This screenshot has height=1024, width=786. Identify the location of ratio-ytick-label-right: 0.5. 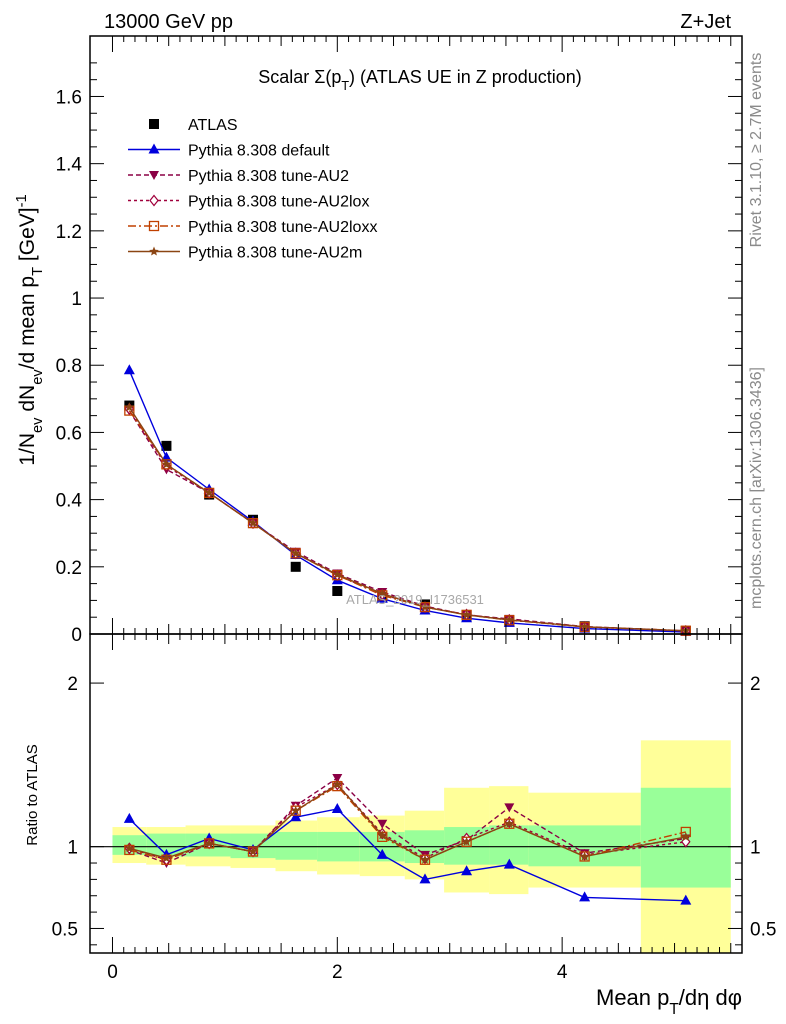
(763, 929).